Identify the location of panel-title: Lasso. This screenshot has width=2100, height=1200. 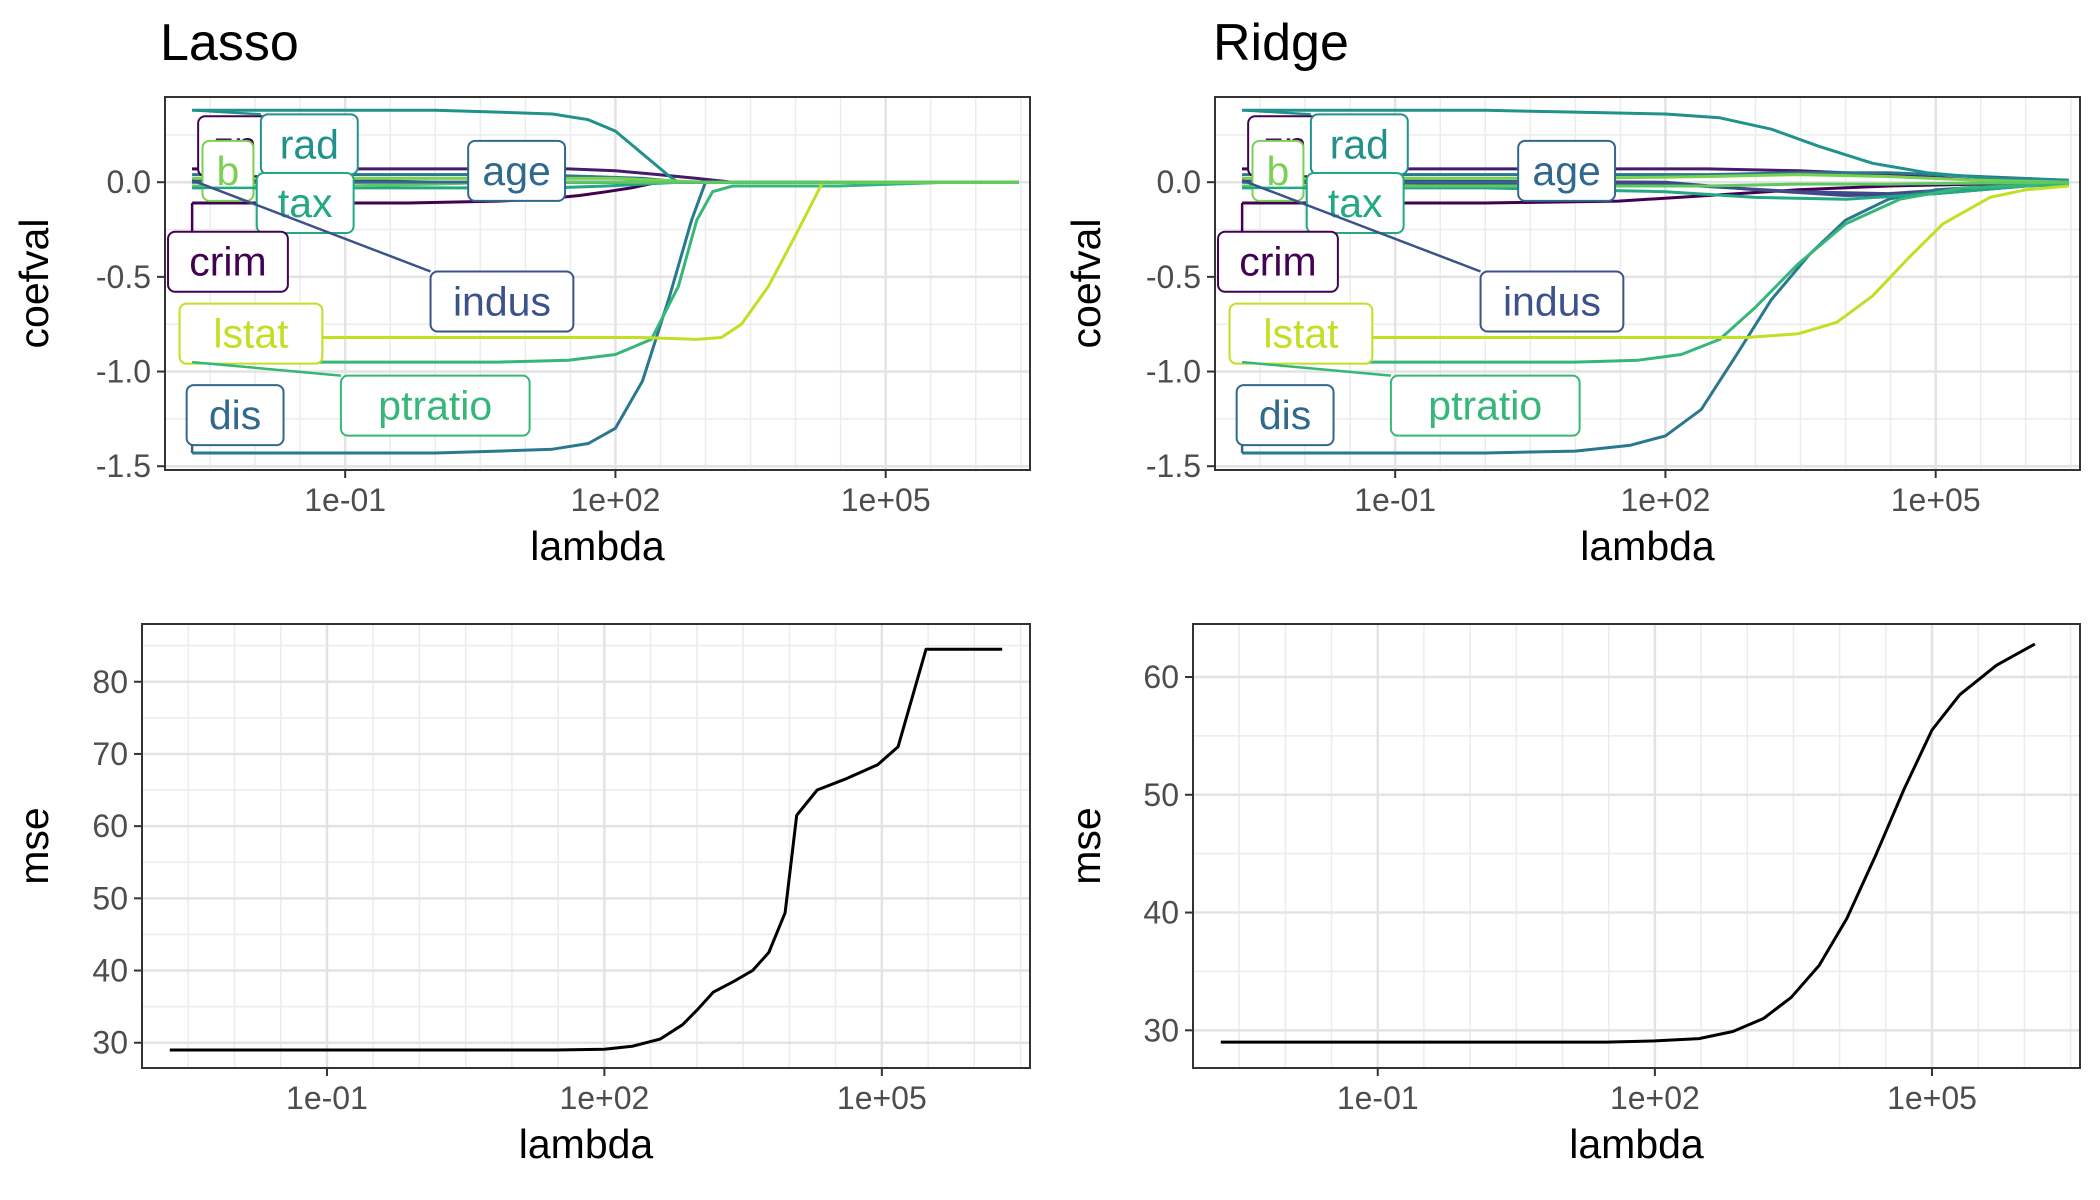
(229, 43).